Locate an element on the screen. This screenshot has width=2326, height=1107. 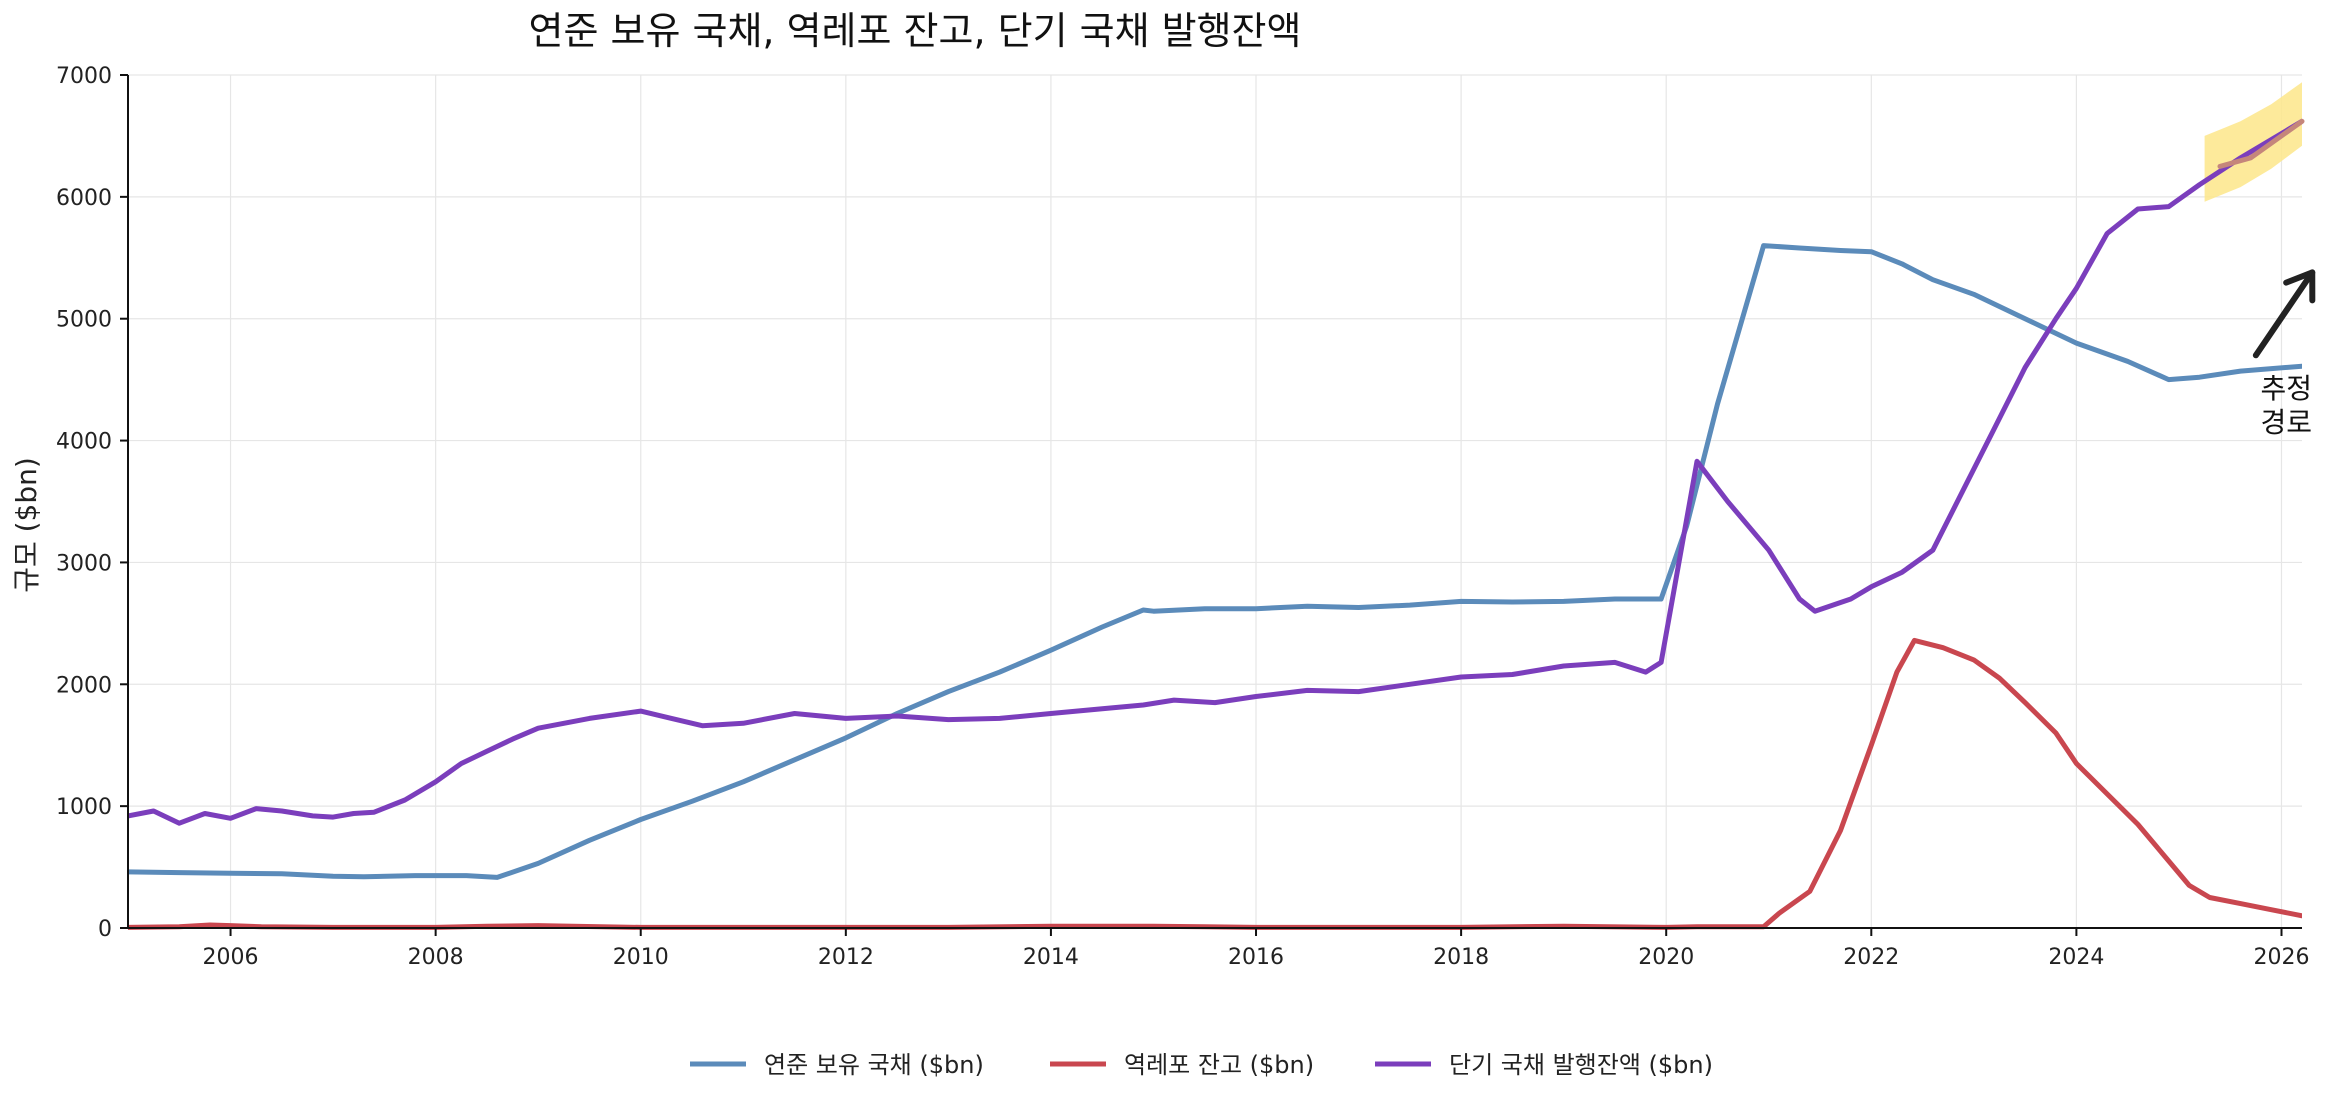
projection-line is located at coordinates (2261, 143).